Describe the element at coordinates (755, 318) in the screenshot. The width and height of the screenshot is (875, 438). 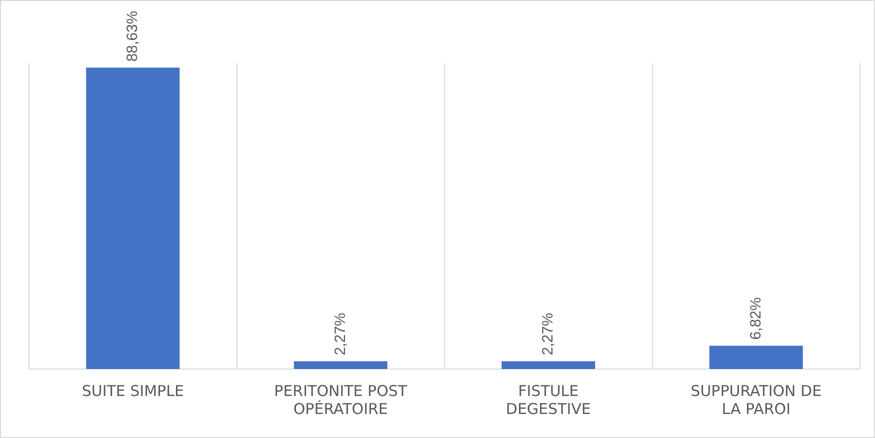
I see `data-label: 6,82%` at that location.